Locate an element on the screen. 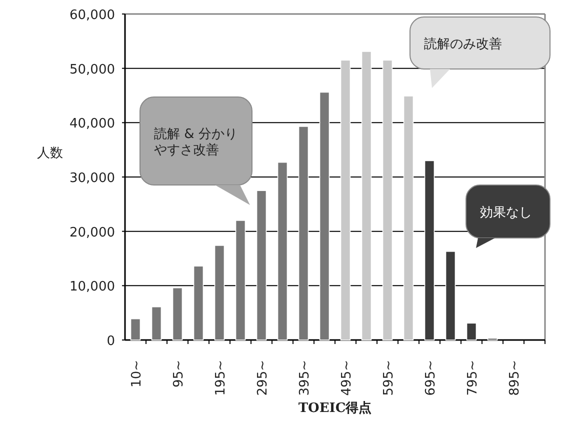 This screenshot has height=428, width=571. annotation: 読解 & 分かりやすさ改善 is located at coordinates (196, 142).